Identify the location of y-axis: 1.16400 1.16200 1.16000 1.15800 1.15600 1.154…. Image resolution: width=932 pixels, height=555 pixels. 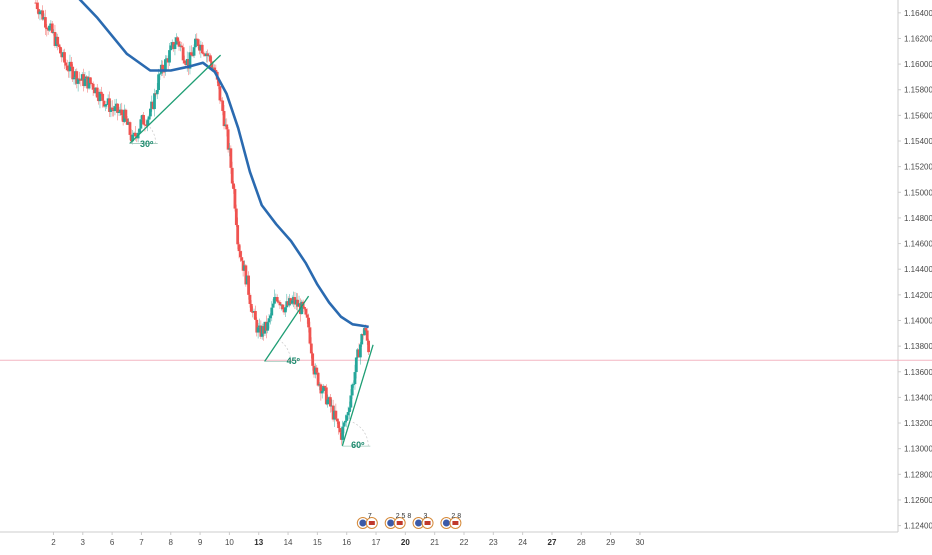
(915, 270).